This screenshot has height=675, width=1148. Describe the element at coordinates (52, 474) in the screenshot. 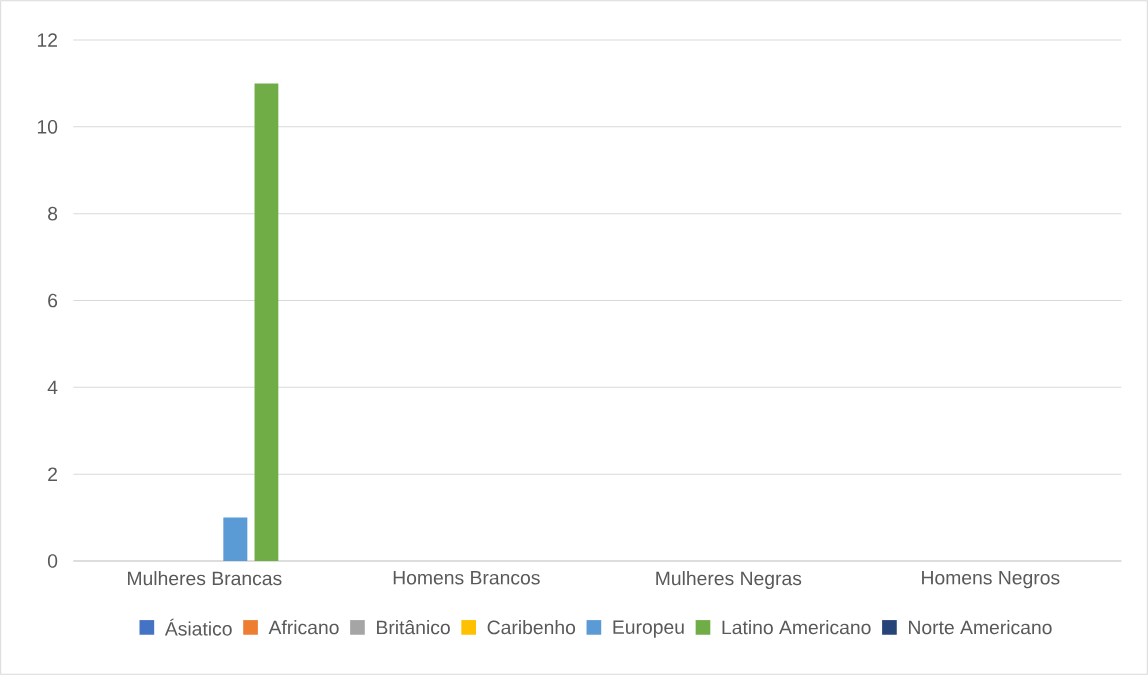

I see `y-tick-label: 2` at that location.